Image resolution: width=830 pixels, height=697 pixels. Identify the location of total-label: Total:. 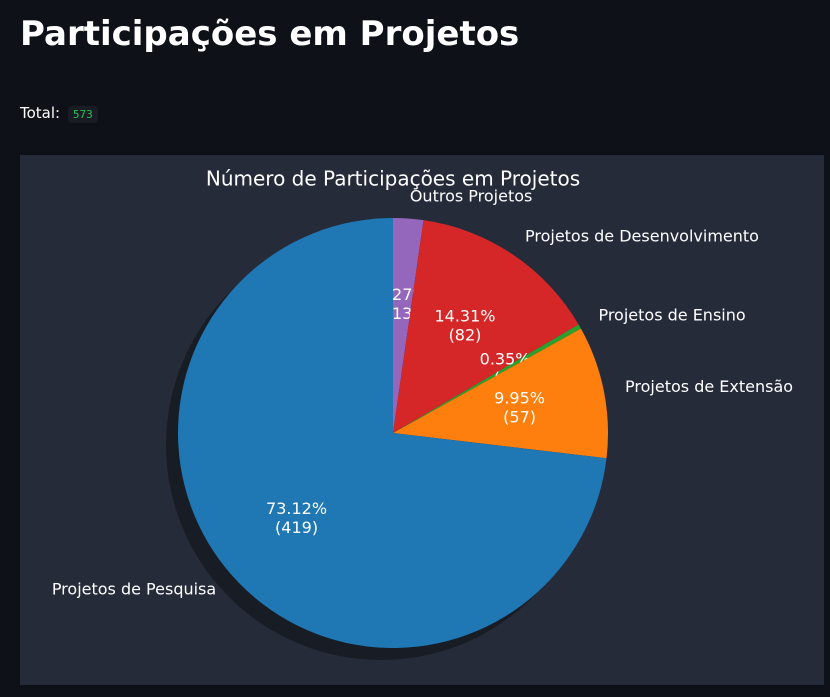
(40, 113).